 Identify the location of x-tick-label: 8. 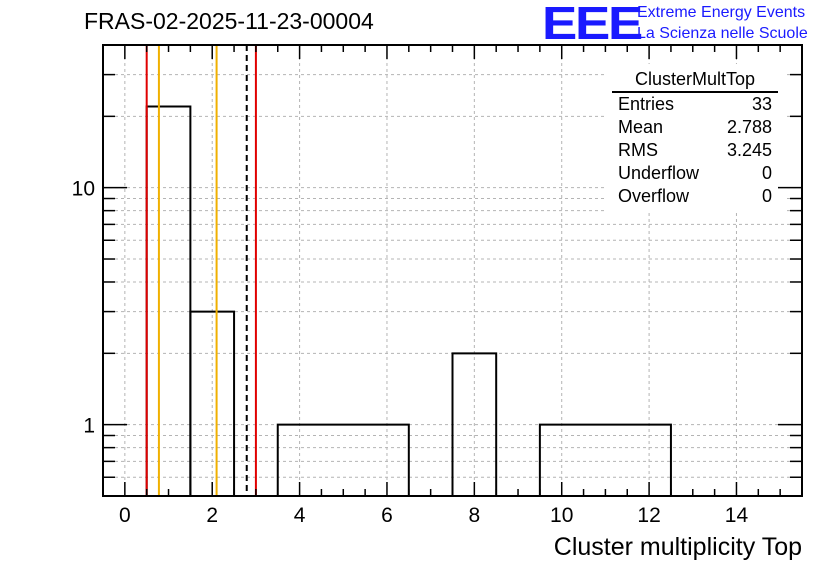
(475, 515).